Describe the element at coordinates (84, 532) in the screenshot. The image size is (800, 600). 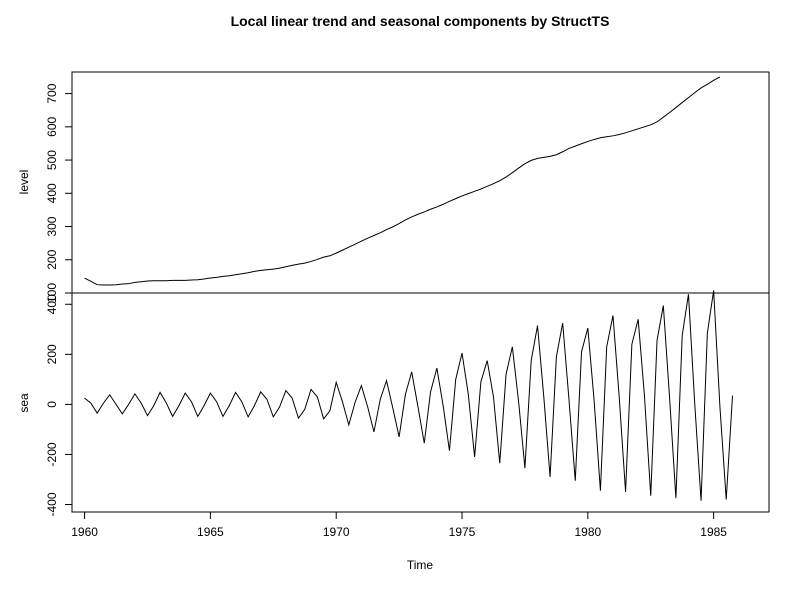
I see `x-tick-label: 1960` at that location.